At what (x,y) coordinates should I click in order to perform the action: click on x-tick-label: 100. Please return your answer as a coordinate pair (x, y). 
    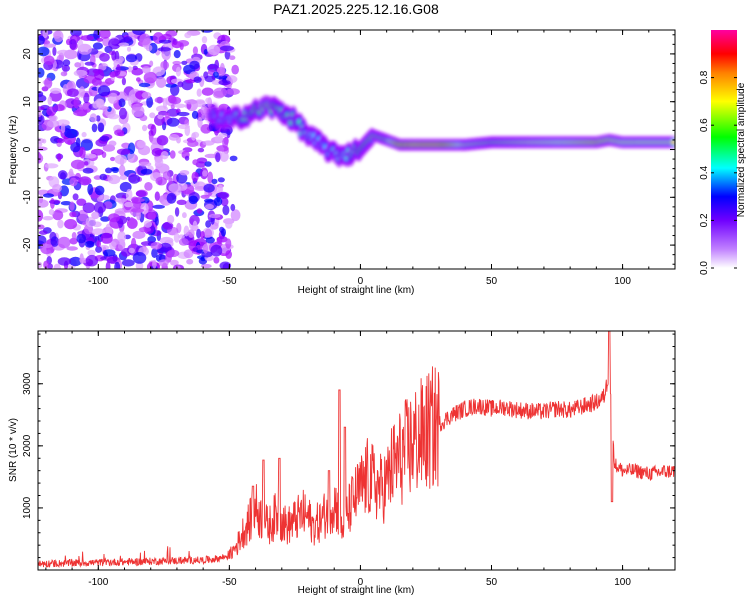
    Looking at the image, I should click on (622, 281).